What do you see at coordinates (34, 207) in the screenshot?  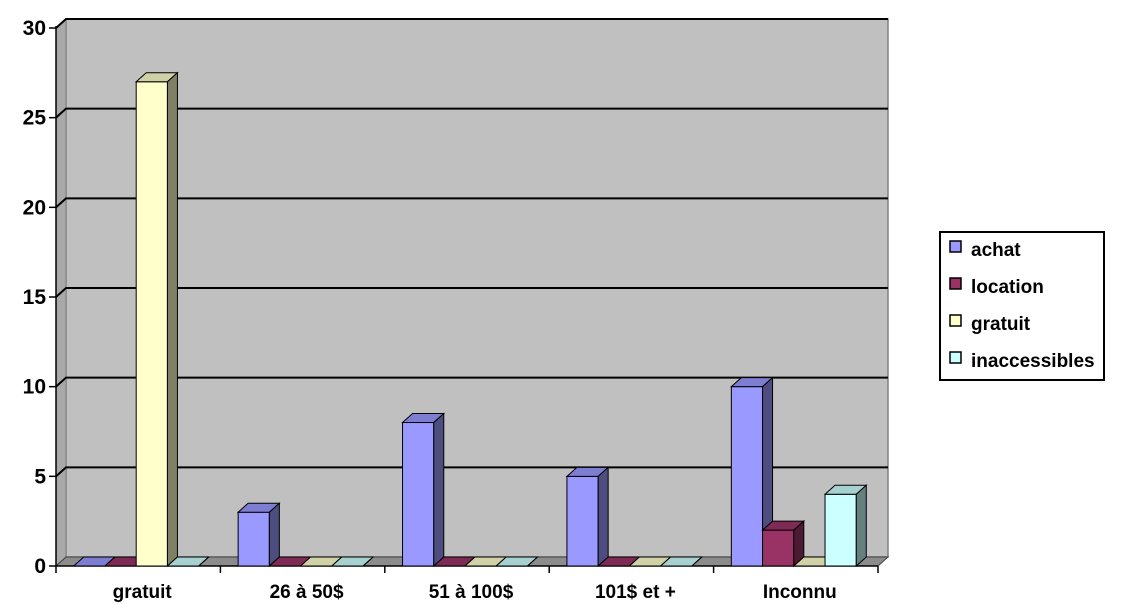 I see `y-tick-label: 20` at bounding box center [34, 207].